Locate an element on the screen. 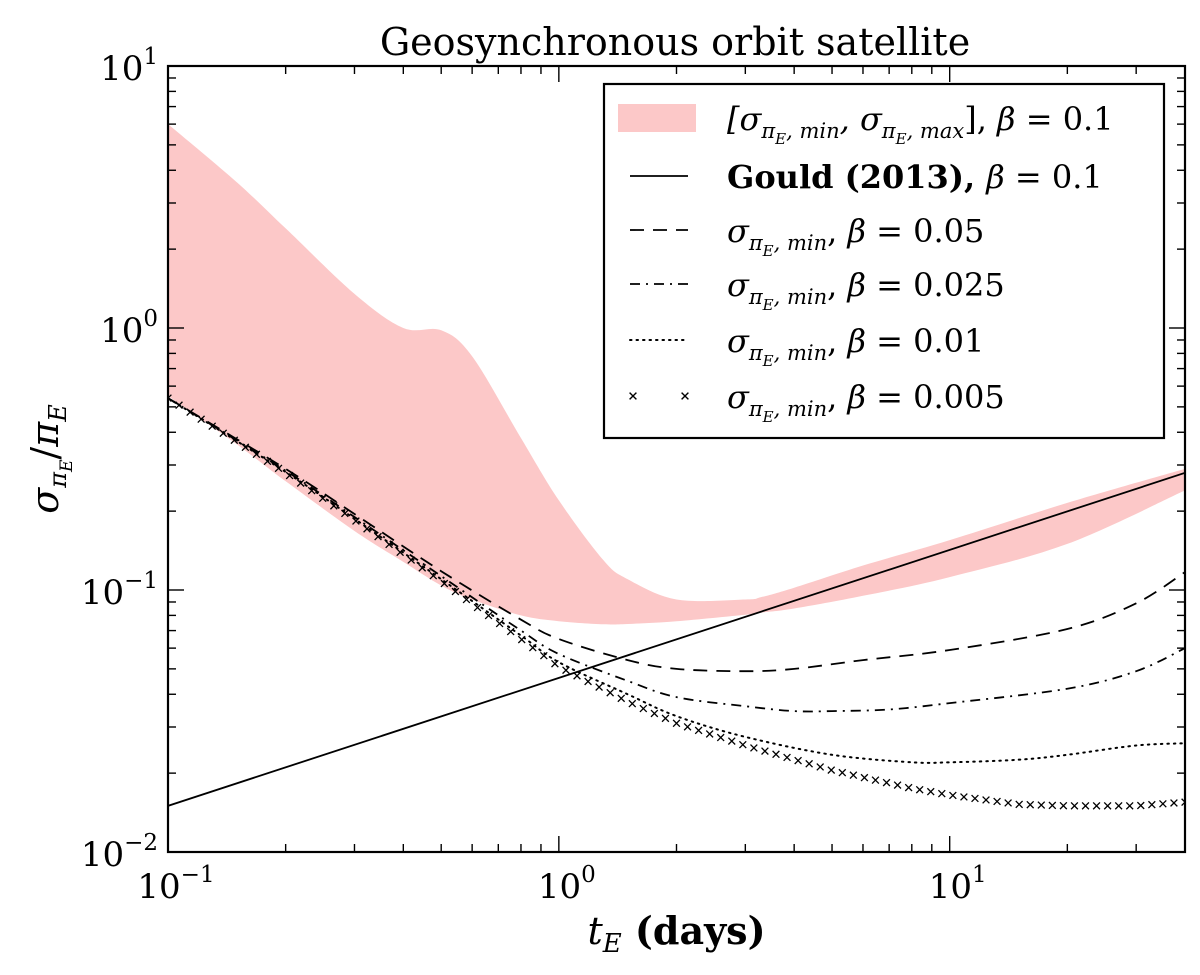 This screenshot has height=975, width=1200. y-tick-label: 10⁻² is located at coordinates (119, 852).